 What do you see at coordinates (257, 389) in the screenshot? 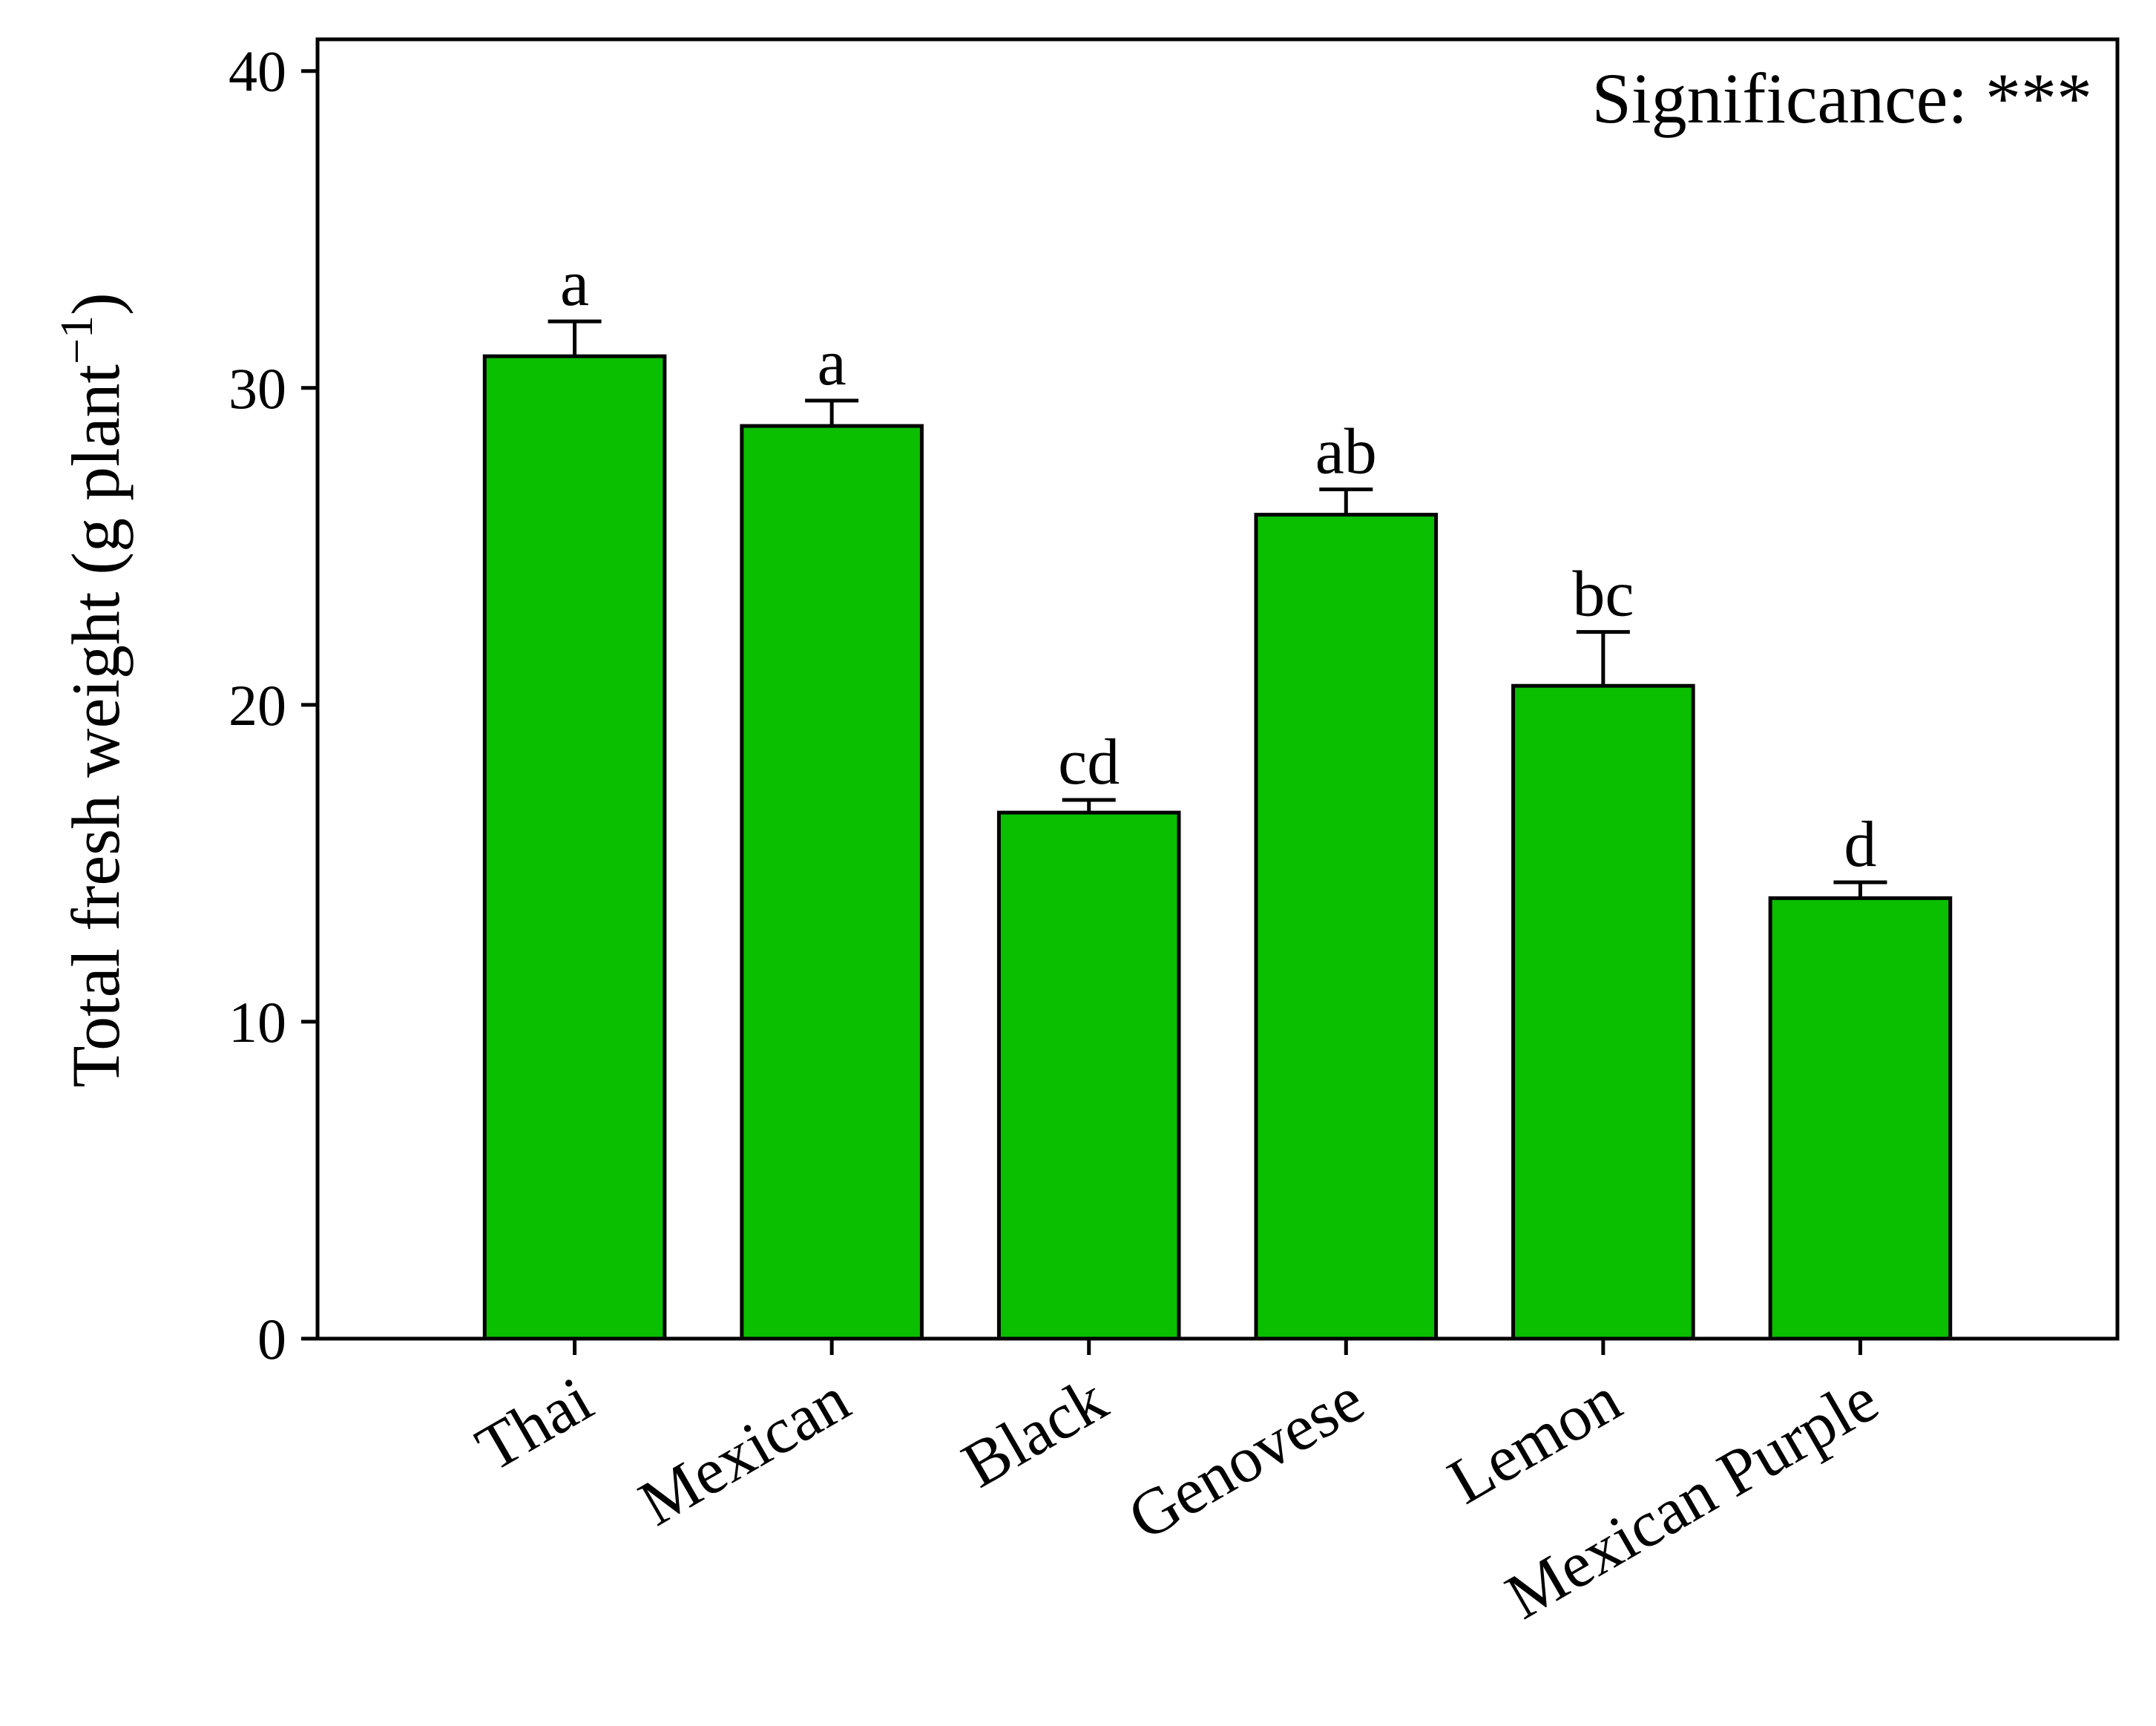
I see `y-tick-label: 30` at bounding box center [257, 389].